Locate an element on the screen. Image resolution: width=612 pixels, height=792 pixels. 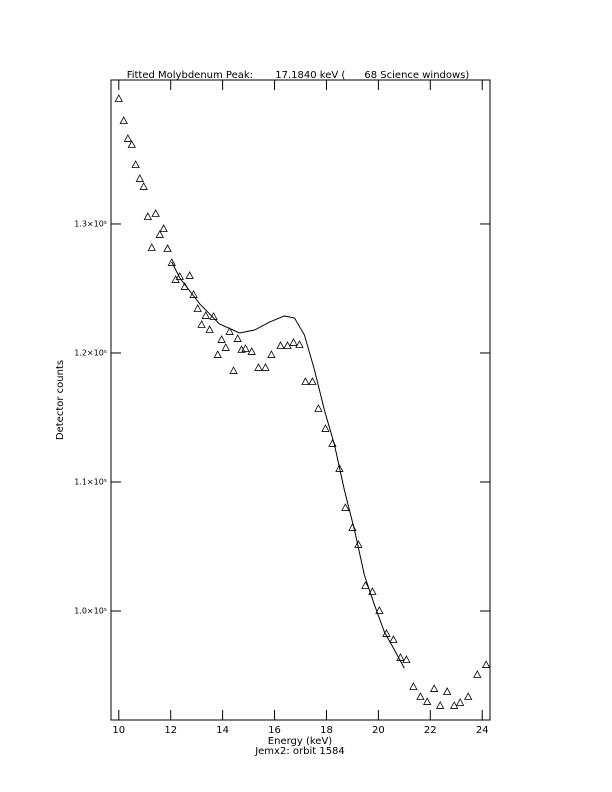
y-tick-label: 1.3×10⁵ is located at coordinates (90, 223).